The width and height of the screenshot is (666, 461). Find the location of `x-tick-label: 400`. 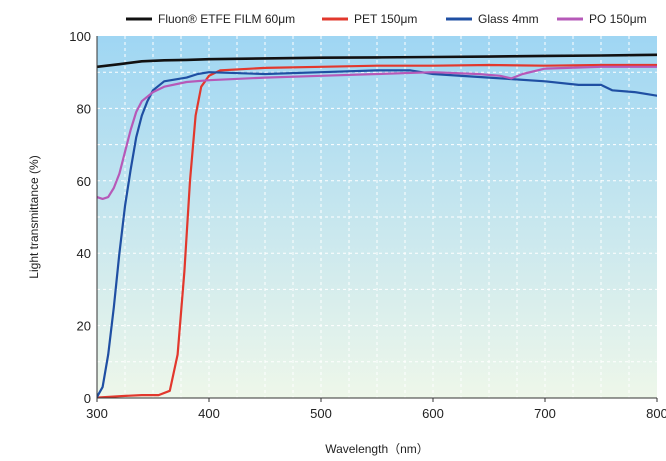

x-tick-label: 400 is located at coordinates (209, 413).